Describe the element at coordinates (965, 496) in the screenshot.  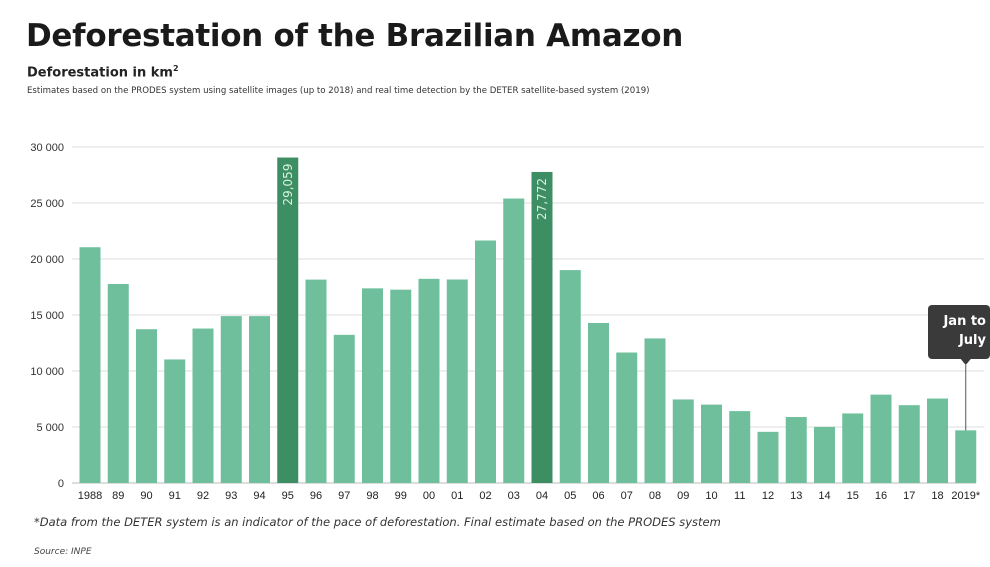
I see `x-tick-label: 2019*` at that location.